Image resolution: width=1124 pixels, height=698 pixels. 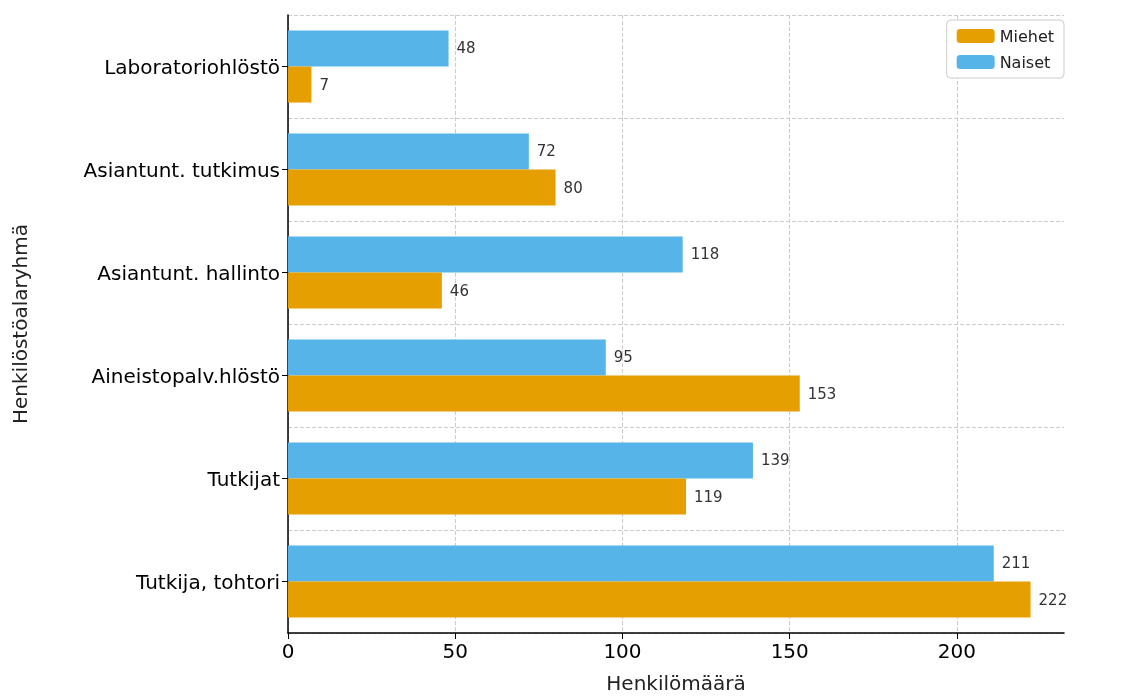 What do you see at coordinates (455, 651) in the screenshot?
I see `x-tick-label: 50` at bounding box center [455, 651].